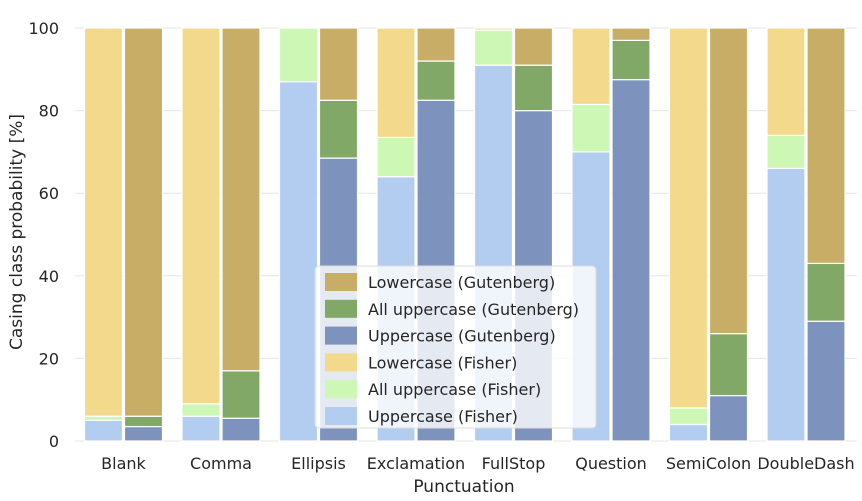 The height and width of the screenshot is (501, 862). I want to click on y-tick-label: 100, so click(43, 28).